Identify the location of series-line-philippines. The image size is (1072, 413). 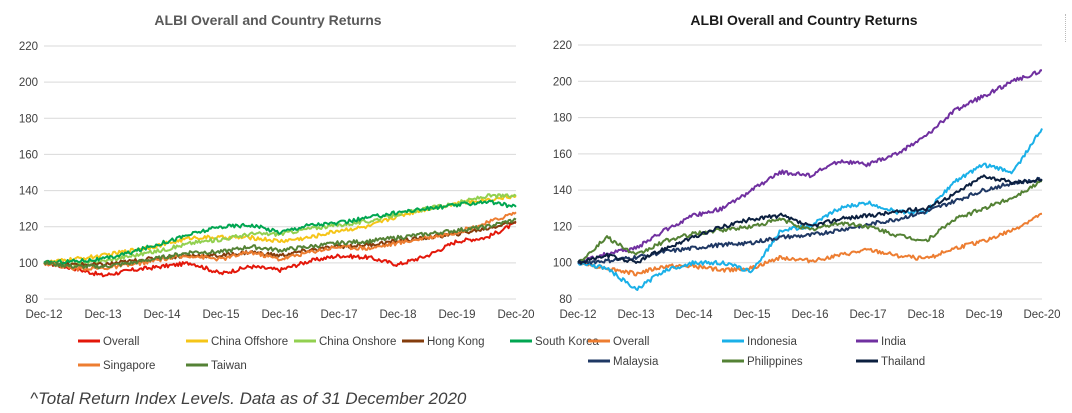
(810, 222).